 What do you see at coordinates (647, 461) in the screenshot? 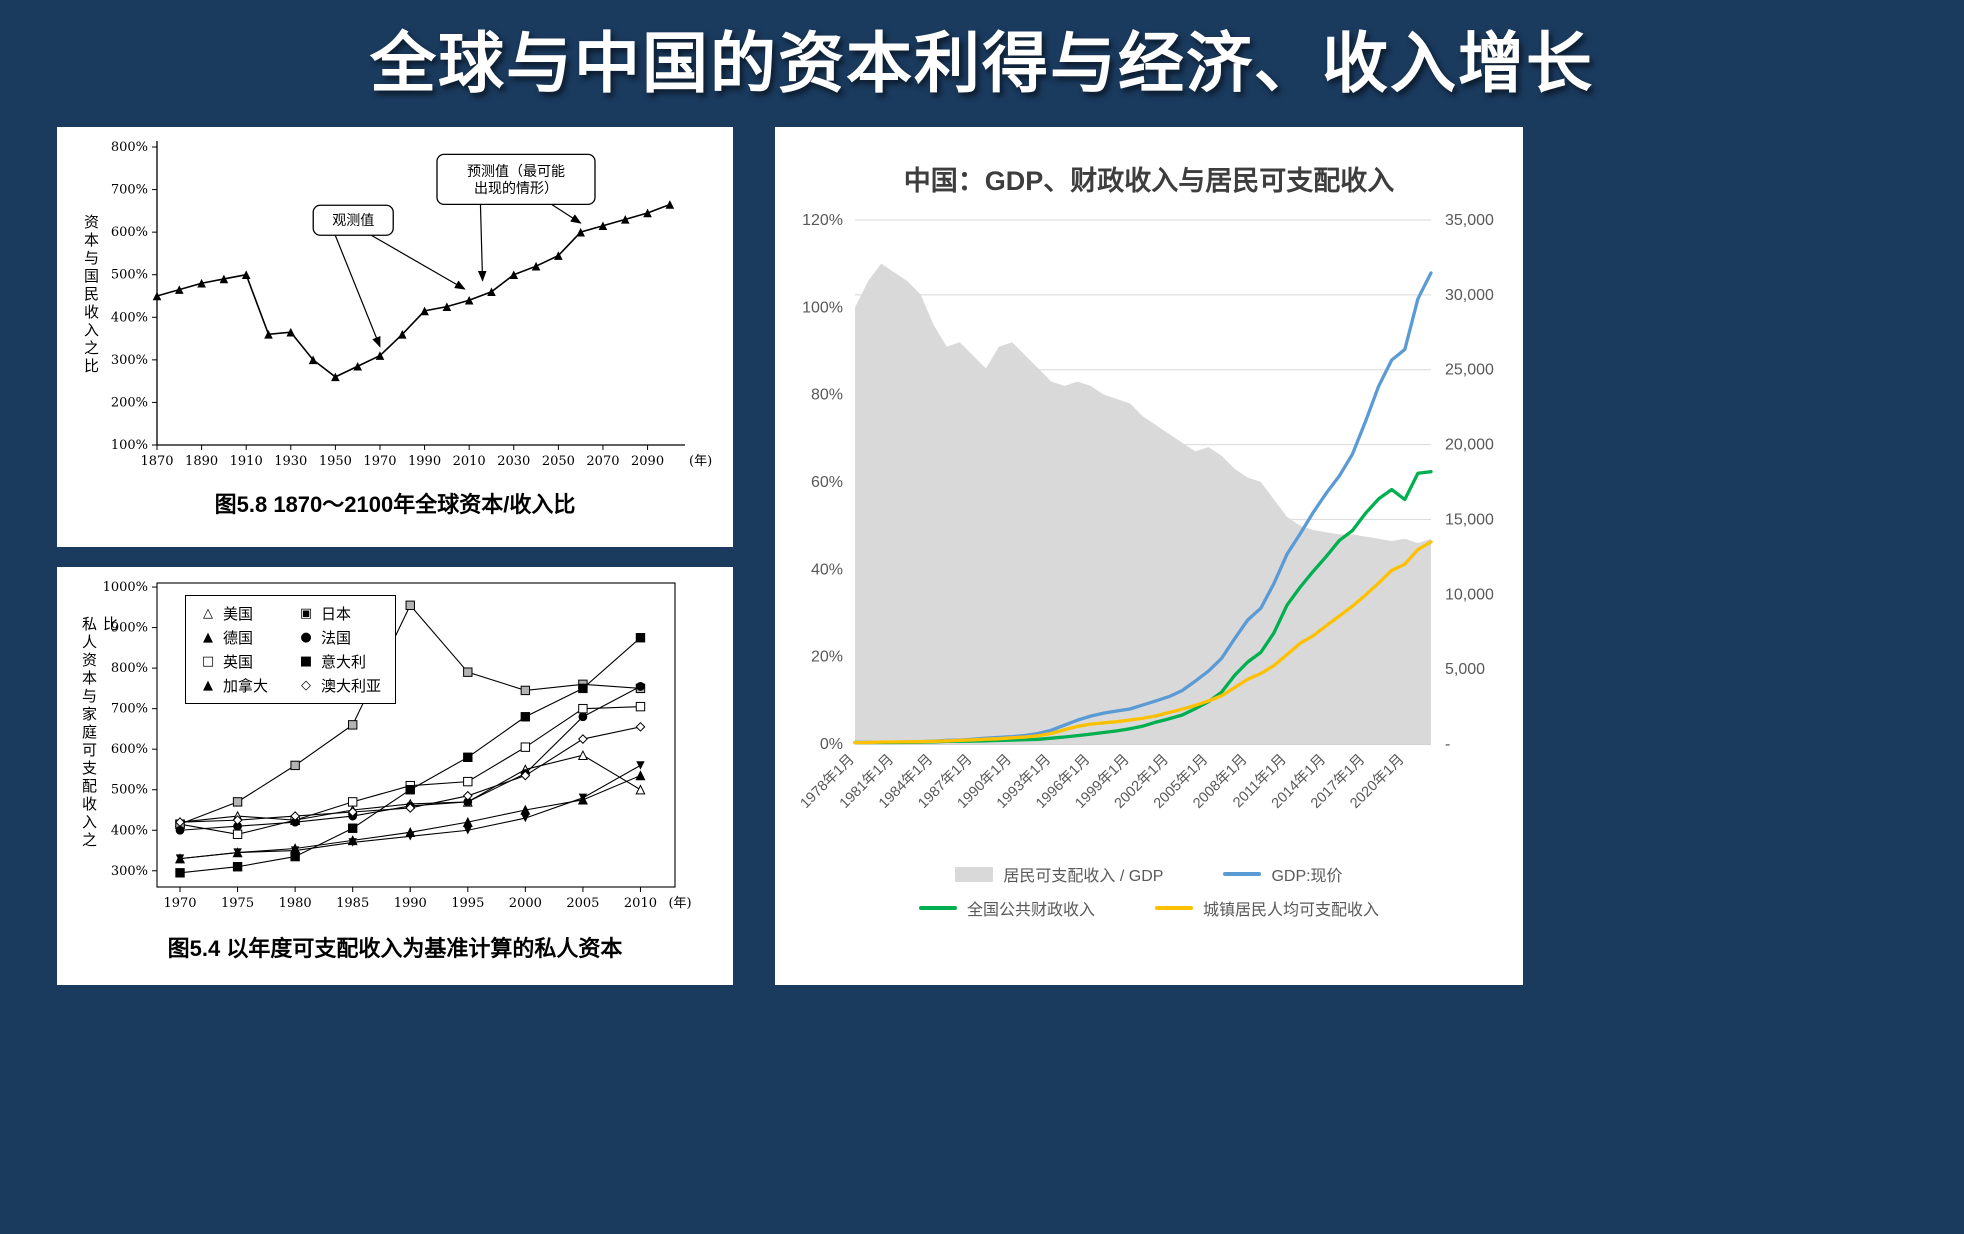
I see `svg-text: 2090` at bounding box center [647, 461].